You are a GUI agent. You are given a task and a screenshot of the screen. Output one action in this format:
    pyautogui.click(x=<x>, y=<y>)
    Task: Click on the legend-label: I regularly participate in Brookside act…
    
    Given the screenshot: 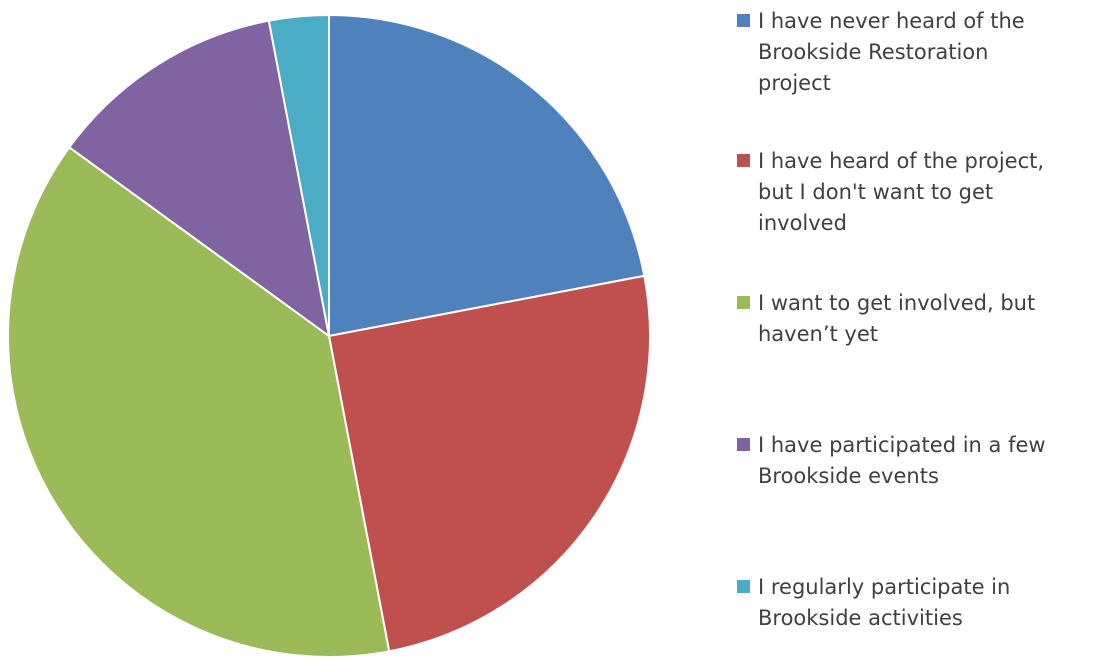 What is the action you would take?
    pyautogui.click(x=884, y=602)
    